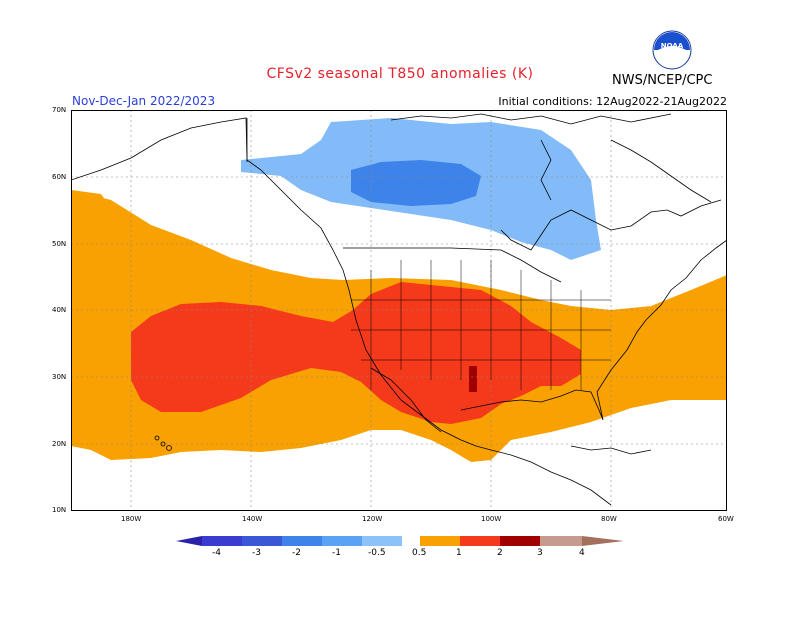 The image size is (800, 618). Describe the element at coordinates (416, 183) in the screenshot. I see `anomaly-region-neg1` at that location.